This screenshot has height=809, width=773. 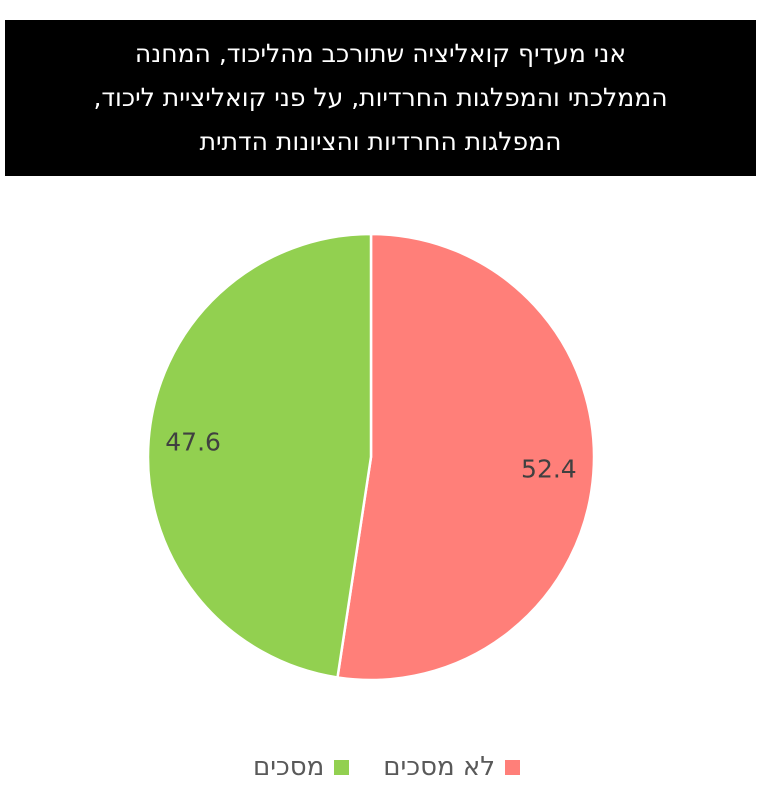 What do you see at coordinates (193, 442) in the screenshot?
I see `pie-data-label-1: 47.6` at bounding box center [193, 442].